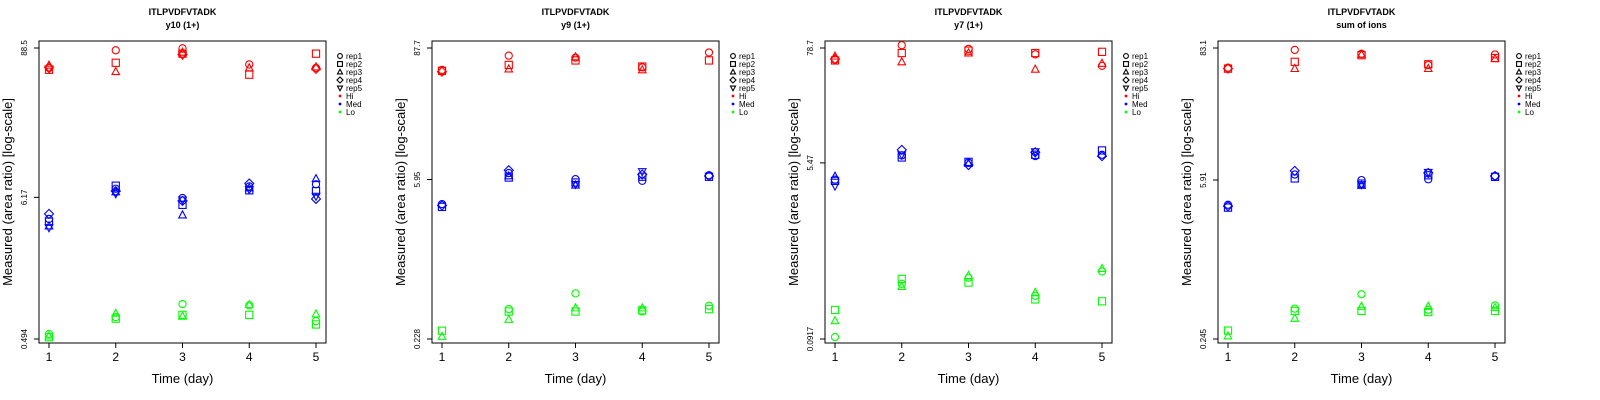 The width and height of the screenshot is (1600, 400). I want to click on chart-subtitle: y10 (1+), so click(183, 25).